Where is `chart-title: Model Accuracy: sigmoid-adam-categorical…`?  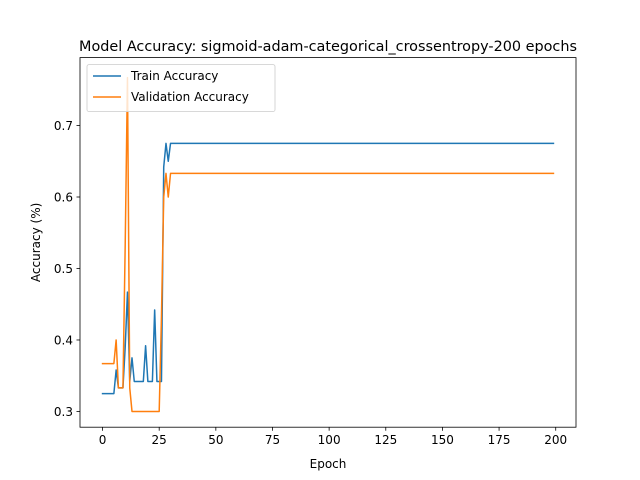
chart-title: Model Accuracy: sigmoid-adam-categorical… is located at coordinates (328, 47).